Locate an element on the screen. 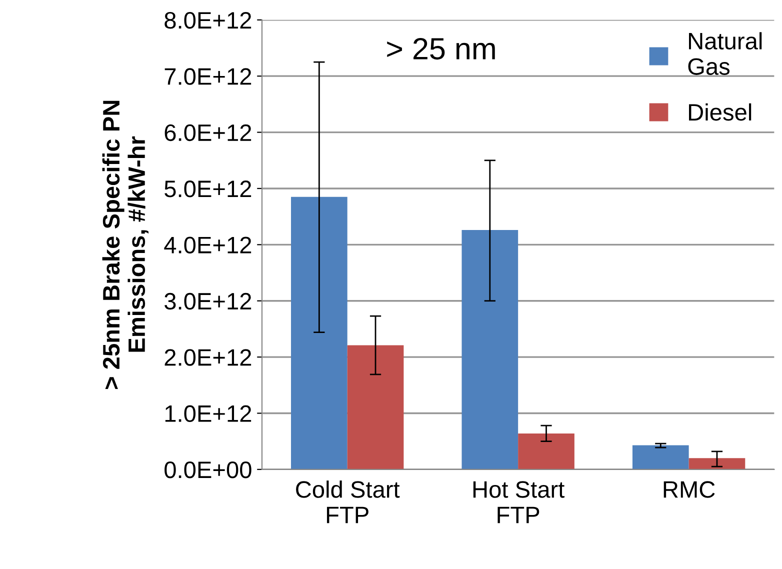 The width and height of the screenshot is (782, 569). y-tick-label: 2.0E+12 is located at coordinates (208, 357).